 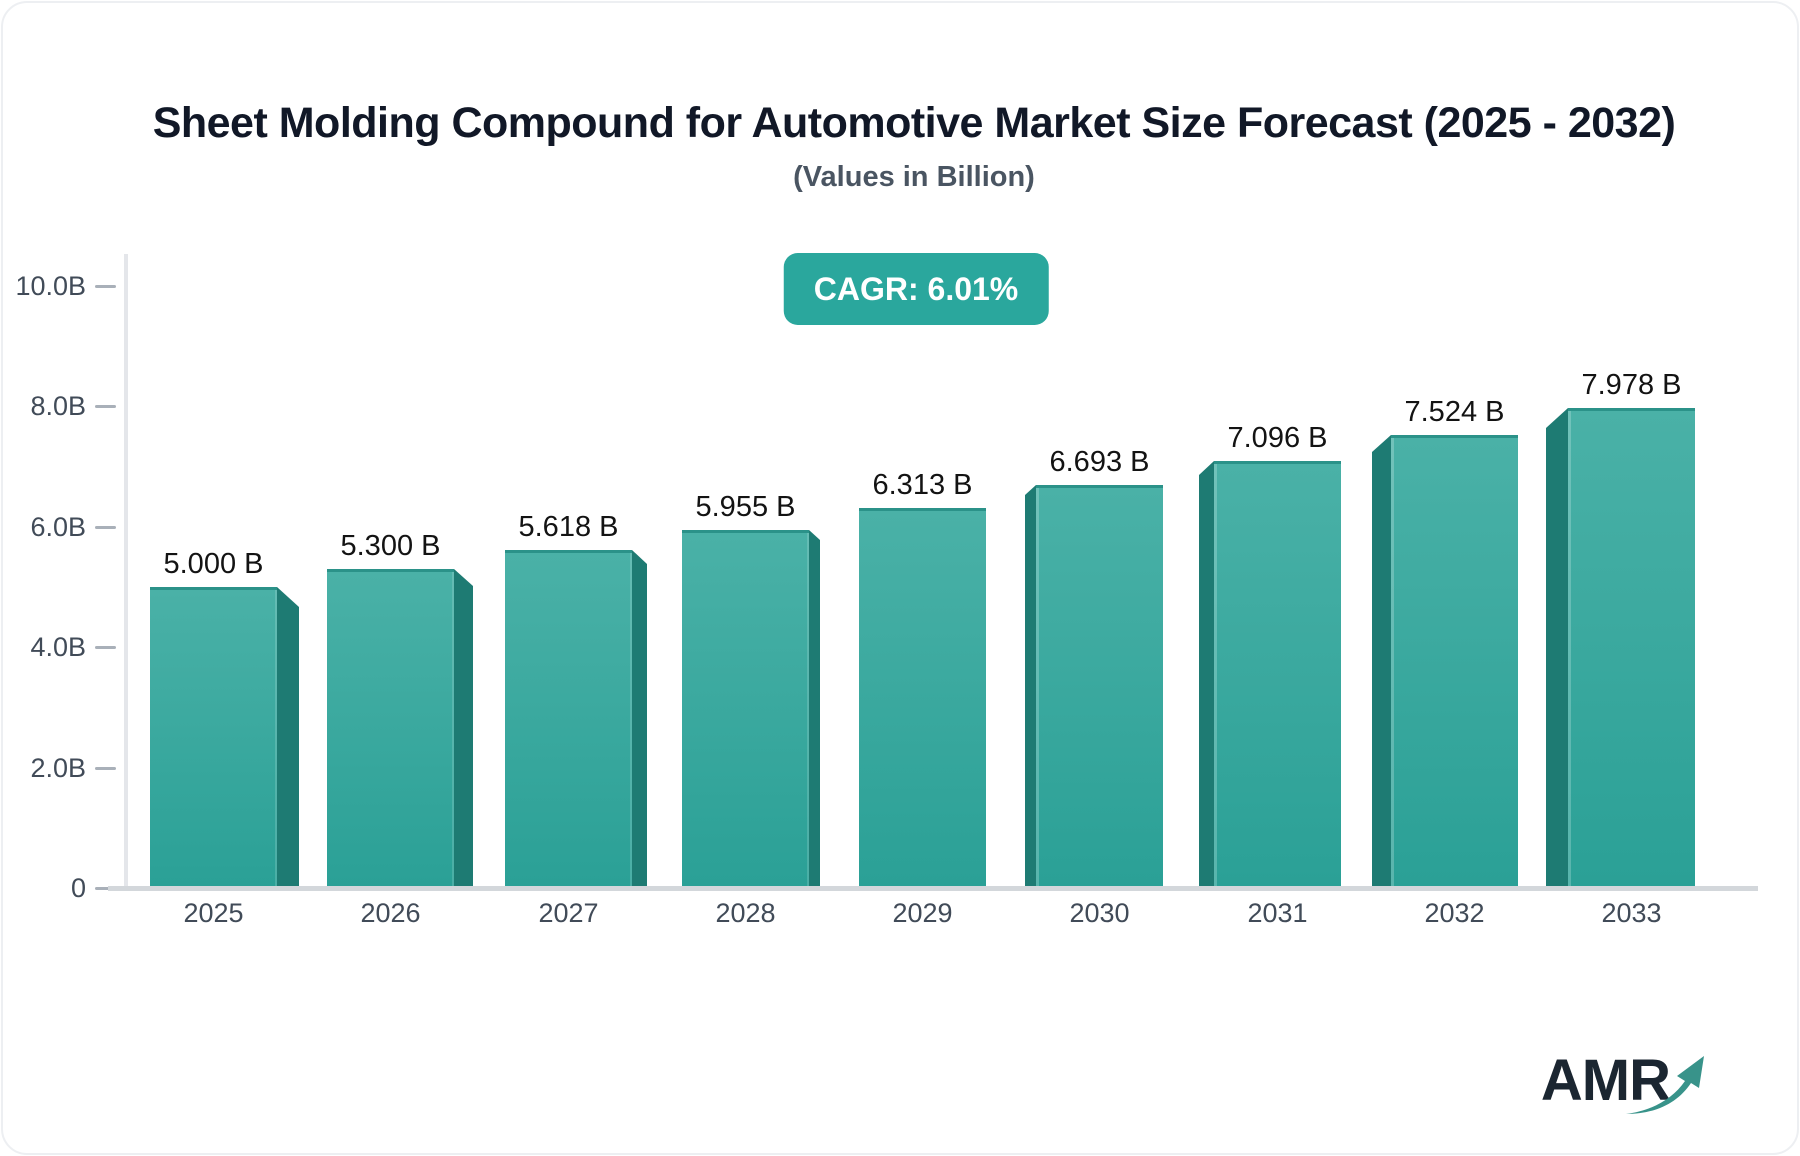 What do you see at coordinates (1099, 913) in the screenshot?
I see `x-tick-label-2030: 2030` at bounding box center [1099, 913].